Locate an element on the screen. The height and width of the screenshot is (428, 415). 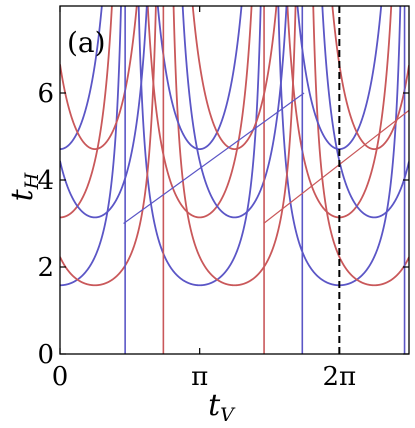
y-axis-label-main: t is located at coordinates (22, 194).